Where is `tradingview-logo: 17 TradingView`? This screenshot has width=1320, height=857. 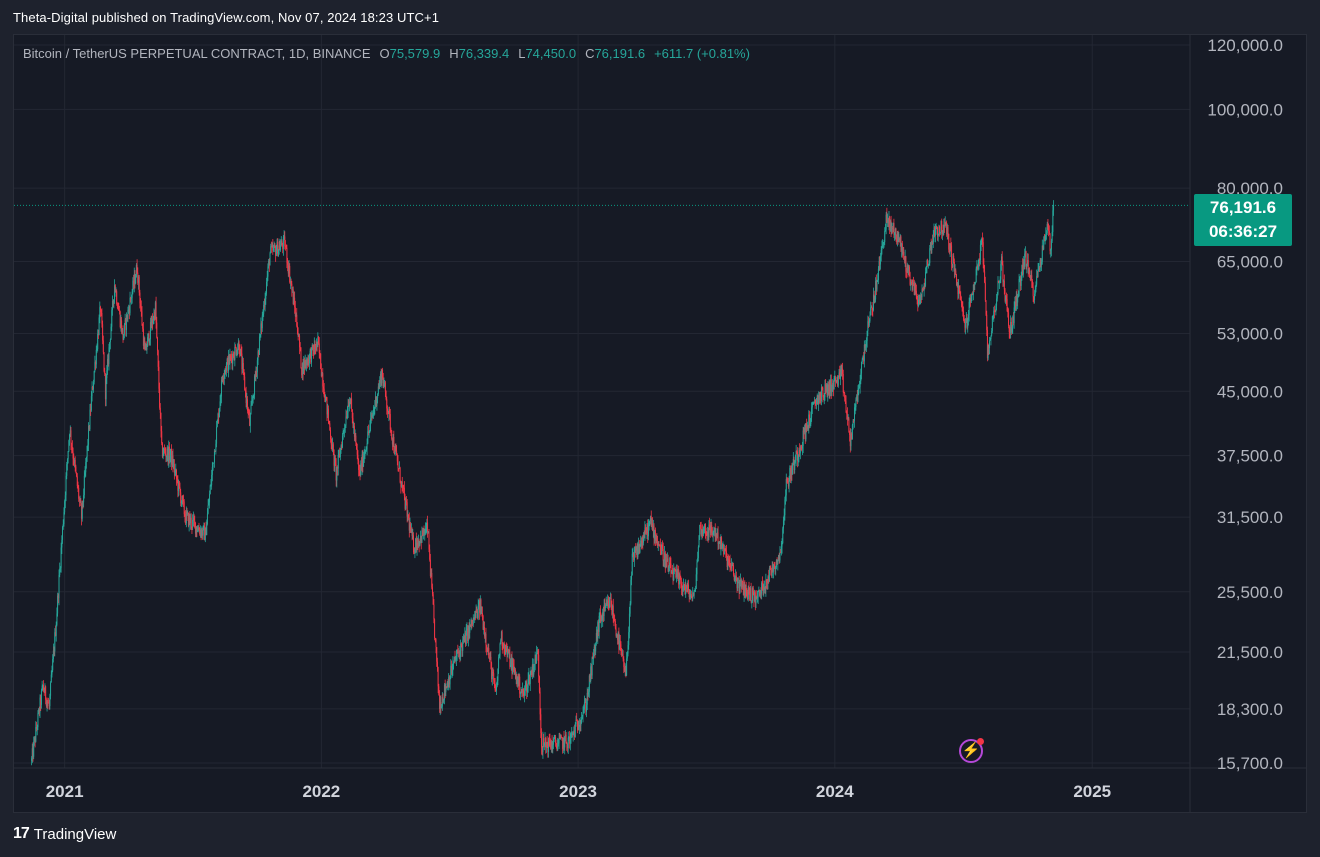
tradingview-logo: 17 TradingView is located at coordinates (64, 834).